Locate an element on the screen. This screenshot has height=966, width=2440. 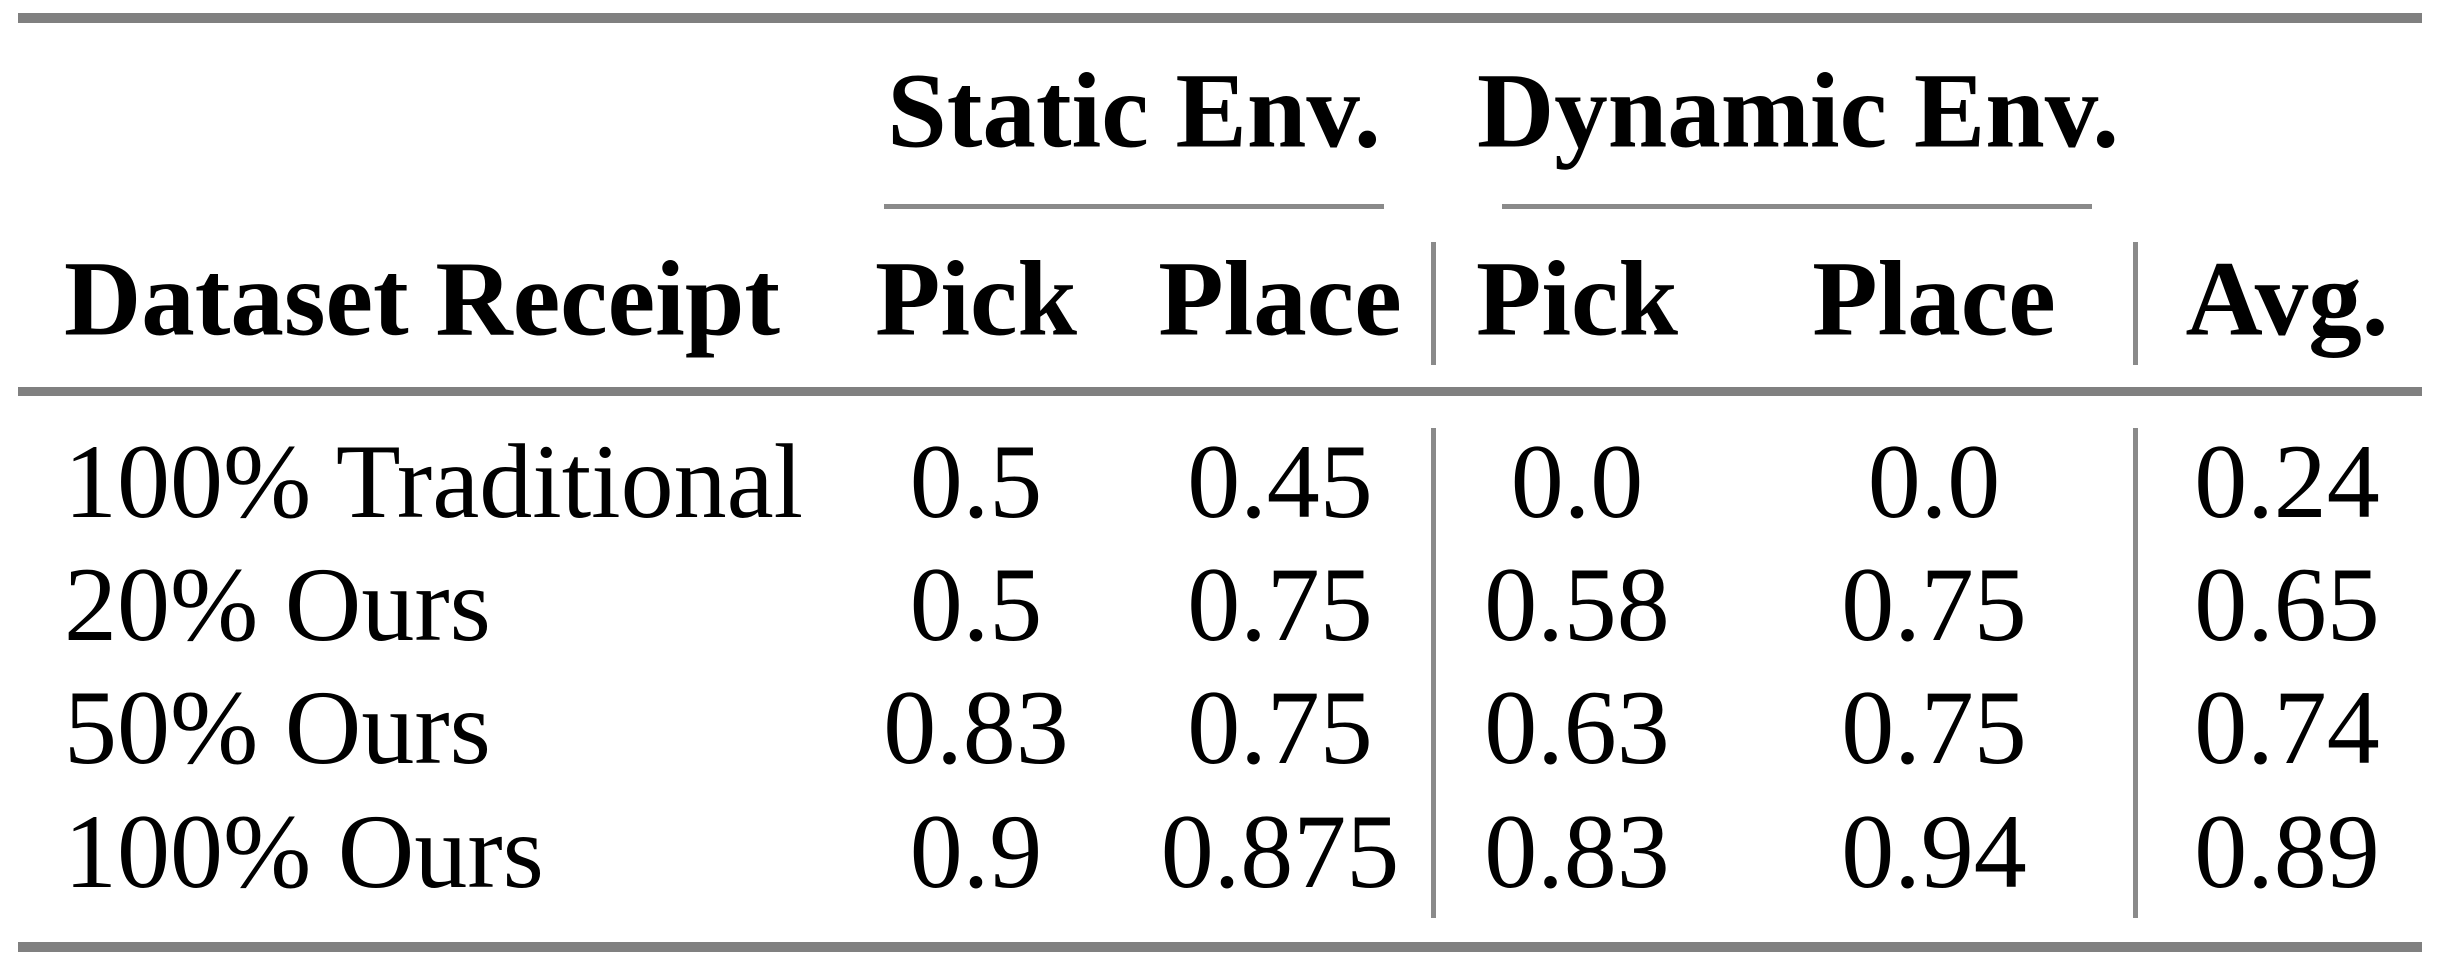
cell-dynamic-place: 0.94 is located at coordinates (1934, 851).